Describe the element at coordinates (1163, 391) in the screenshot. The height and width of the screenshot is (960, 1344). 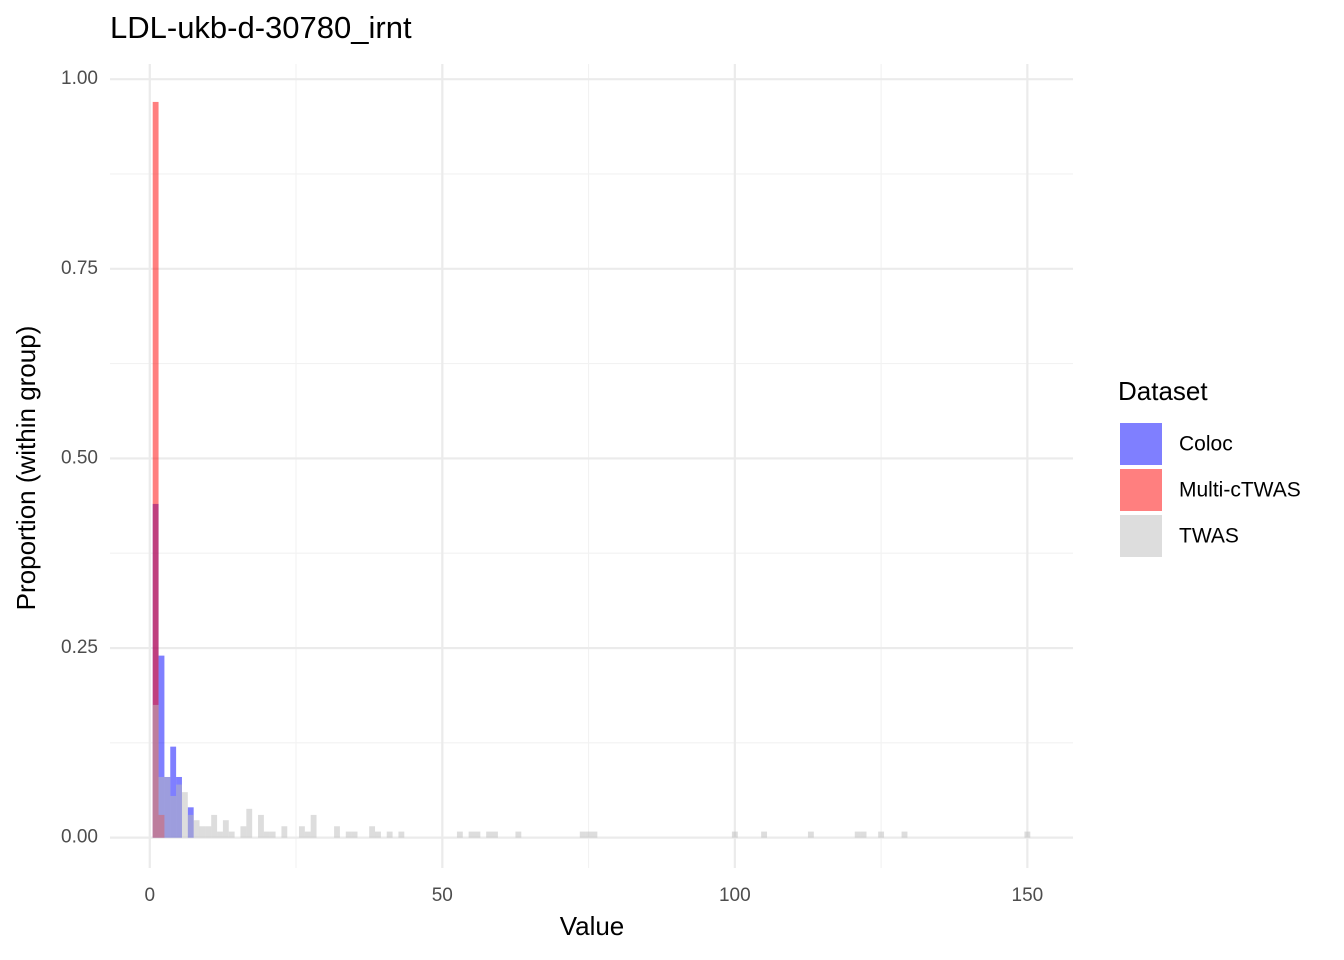
I see `legend-title: Dataset` at that location.